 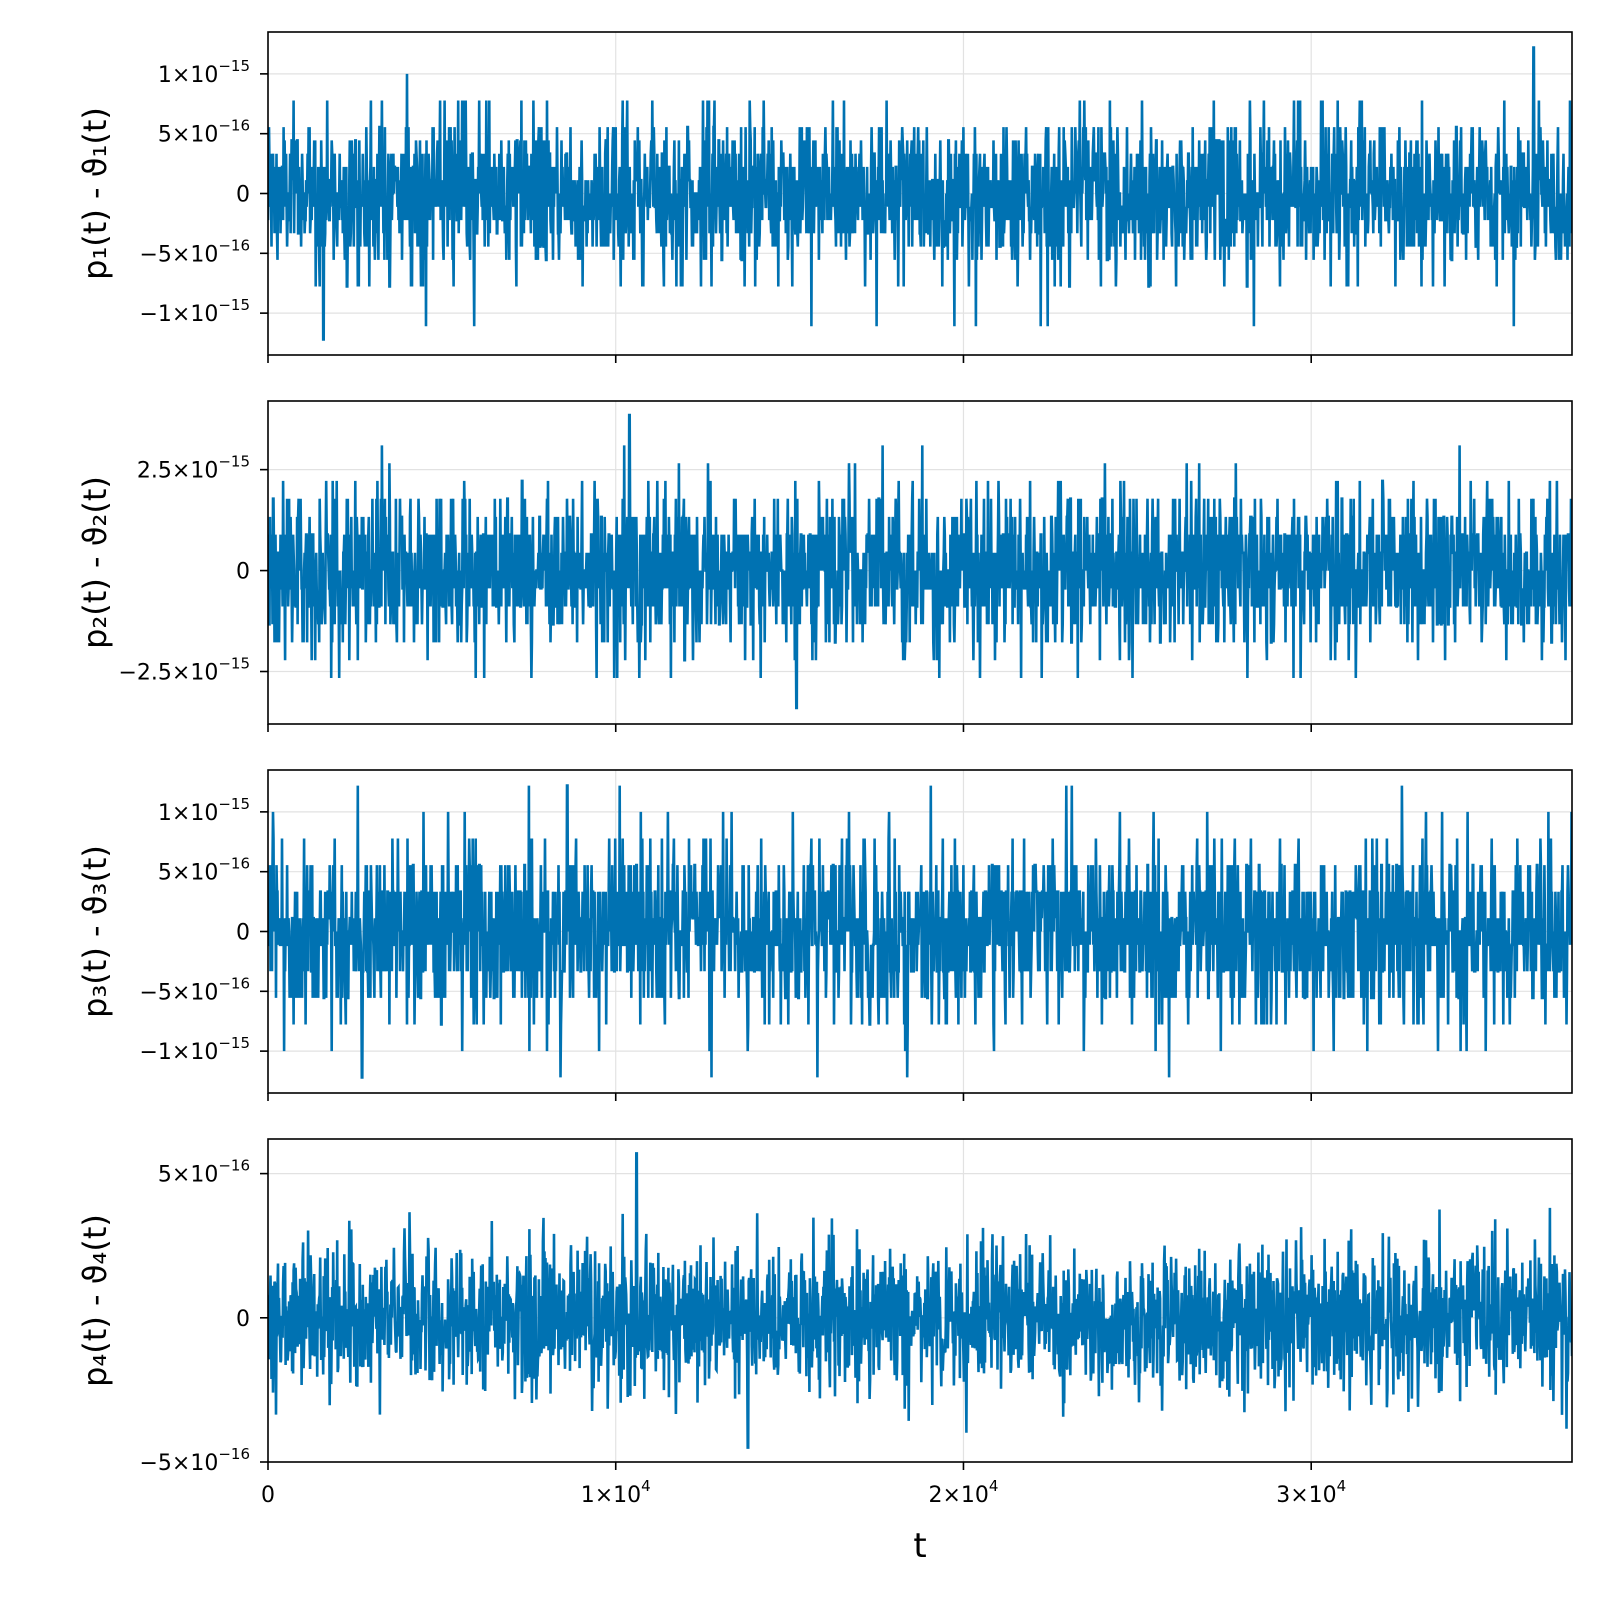 I want to click on x-tick-label: 0, so click(x=268, y=1495).